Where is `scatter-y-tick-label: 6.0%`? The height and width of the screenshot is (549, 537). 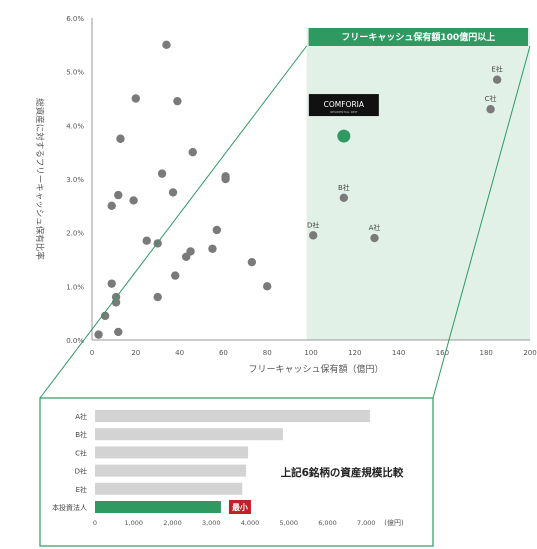
scatter-y-tick-label: 6.0% is located at coordinates (75, 19).